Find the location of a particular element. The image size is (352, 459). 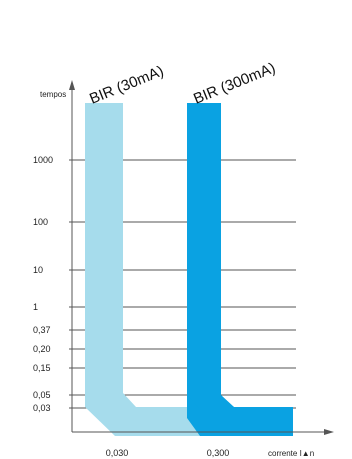

y-tick-label: 0,37 is located at coordinates (42, 330).